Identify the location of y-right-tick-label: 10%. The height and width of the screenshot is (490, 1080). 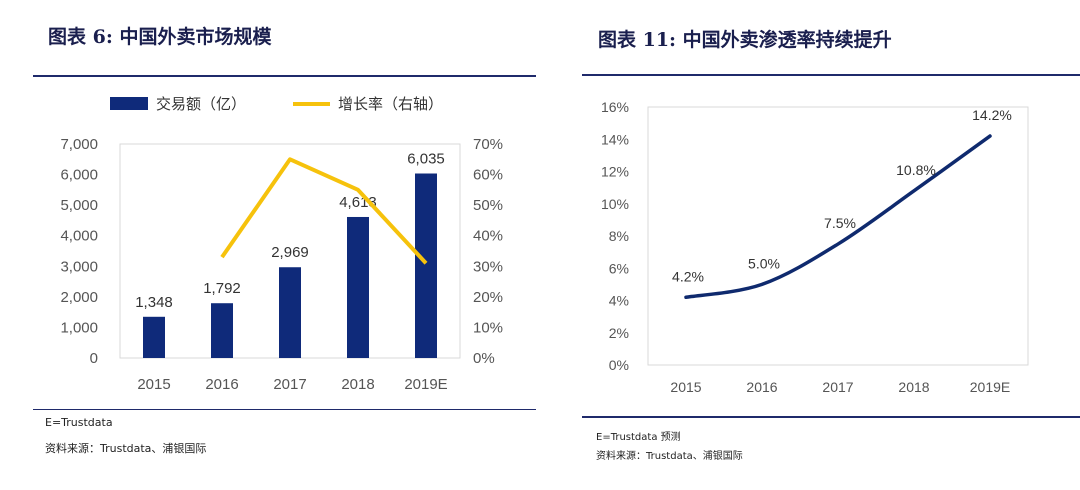
(488, 327).